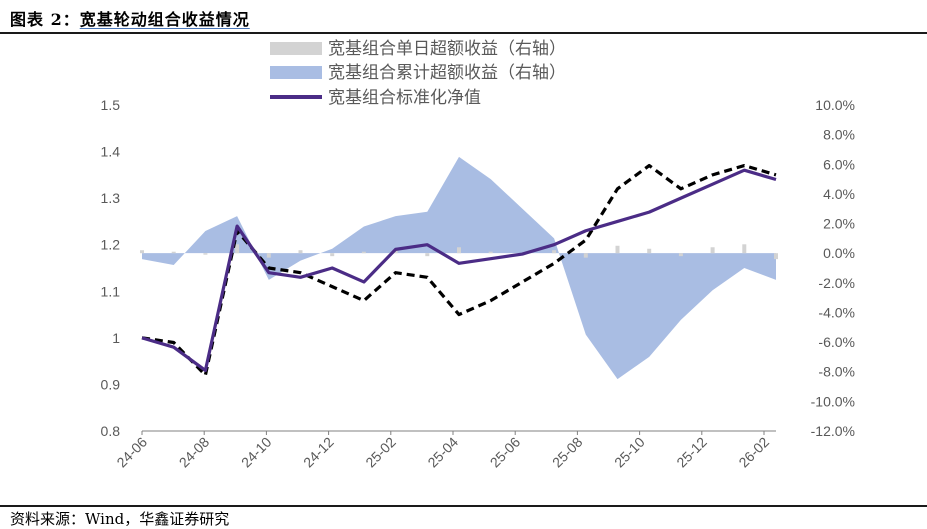 This screenshot has width=927, height=529. I want to click on legend-swatch-daily-excess, so click(296, 48).